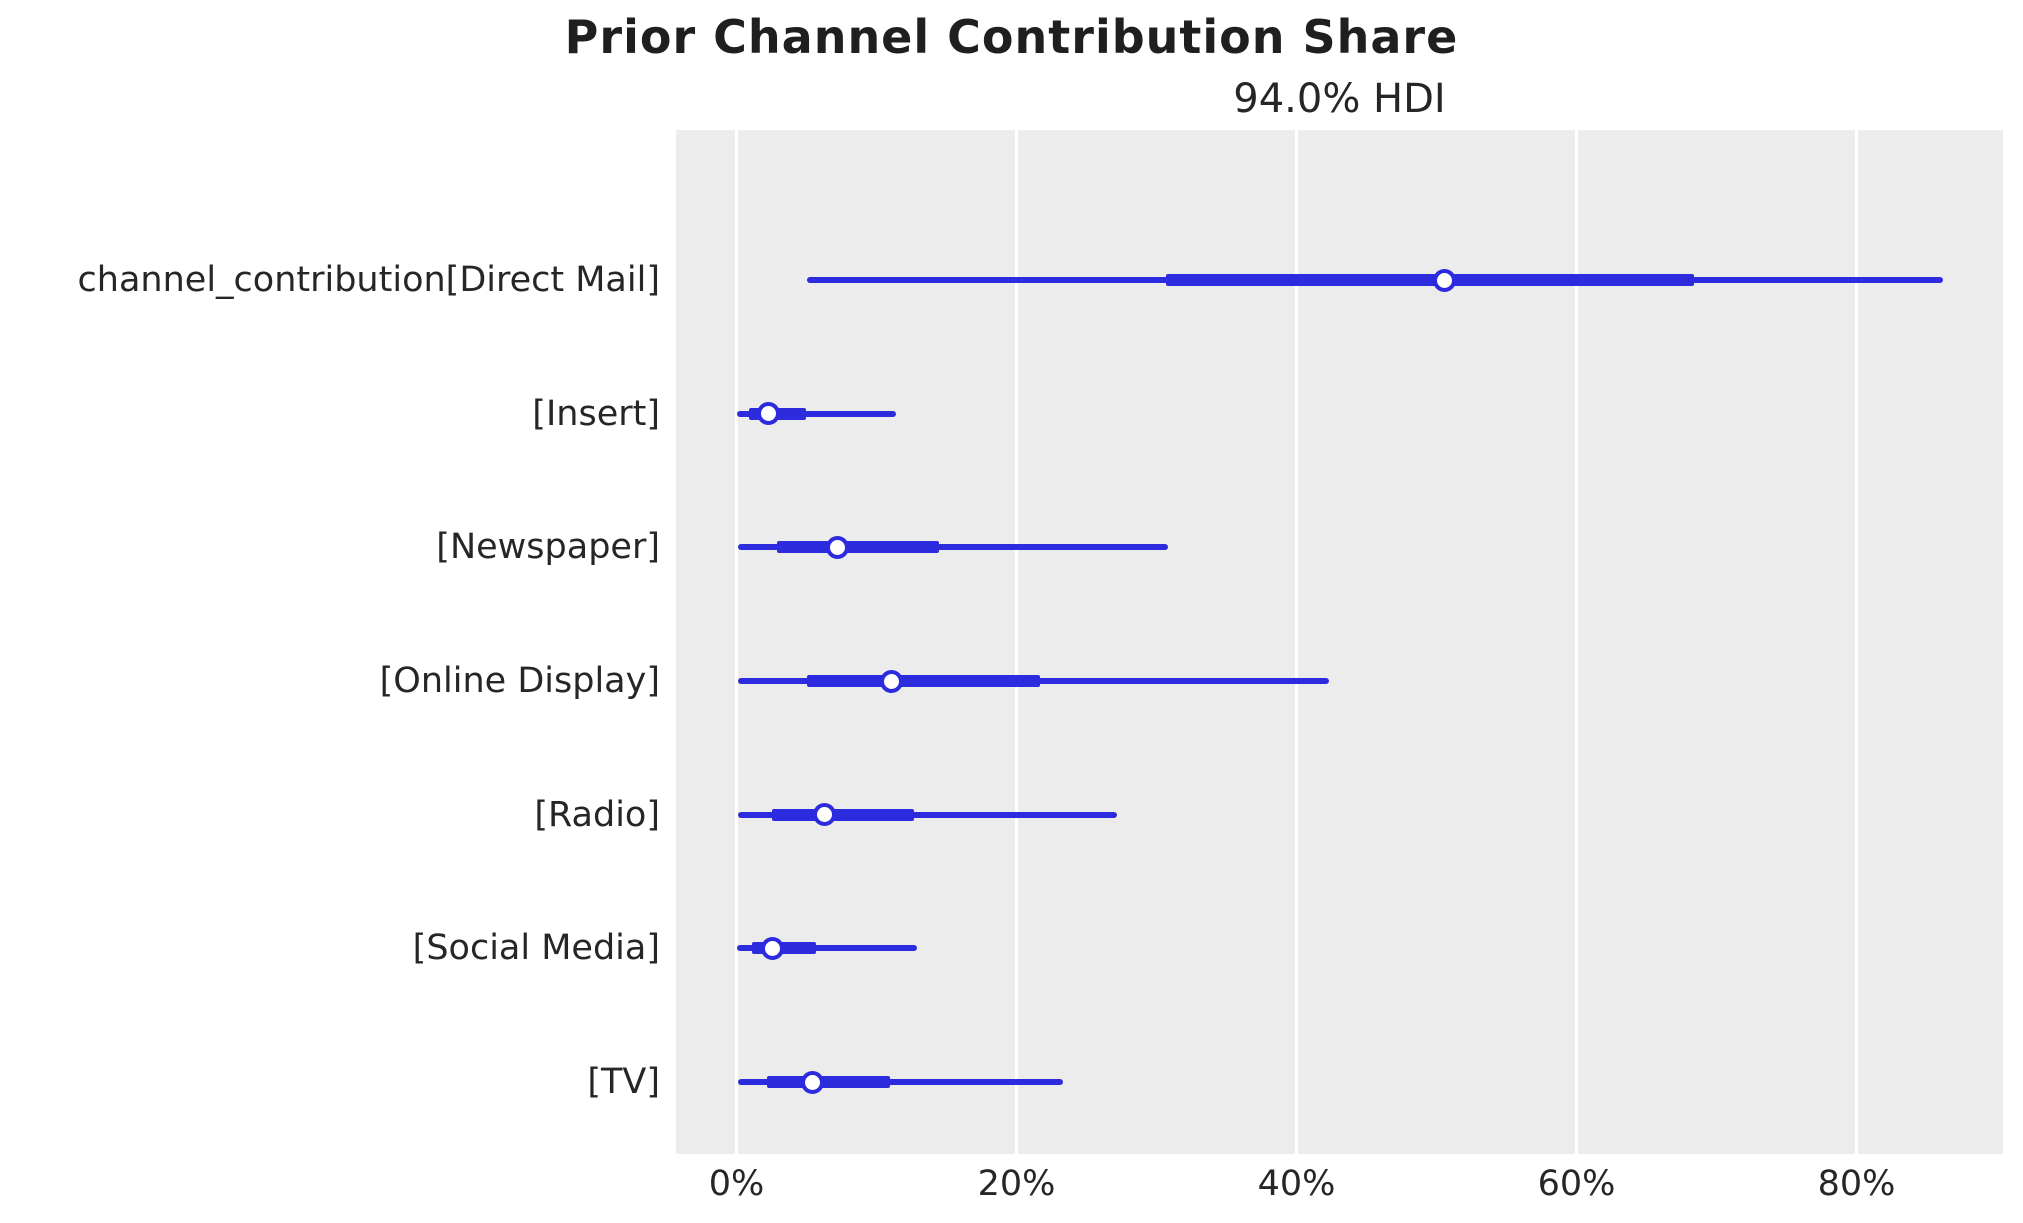 Image resolution: width=2023 pixels, height=1223 pixels. I want to click on row-label: [Social Media], so click(536, 948).